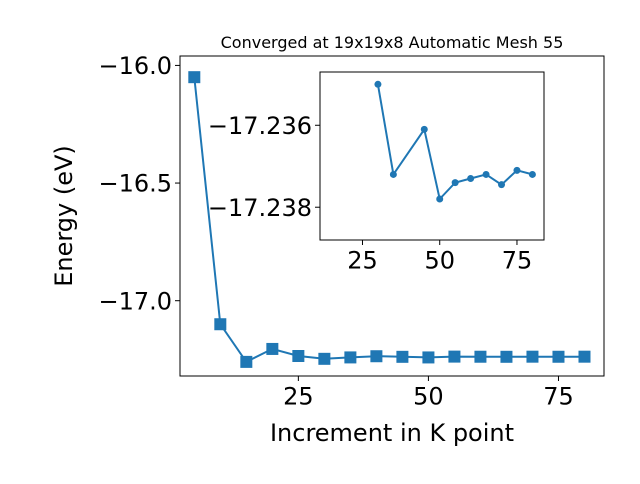 The width and height of the screenshot is (640, 484). I want to click on main-y-tick-label: −16.0, so click(135, 66).